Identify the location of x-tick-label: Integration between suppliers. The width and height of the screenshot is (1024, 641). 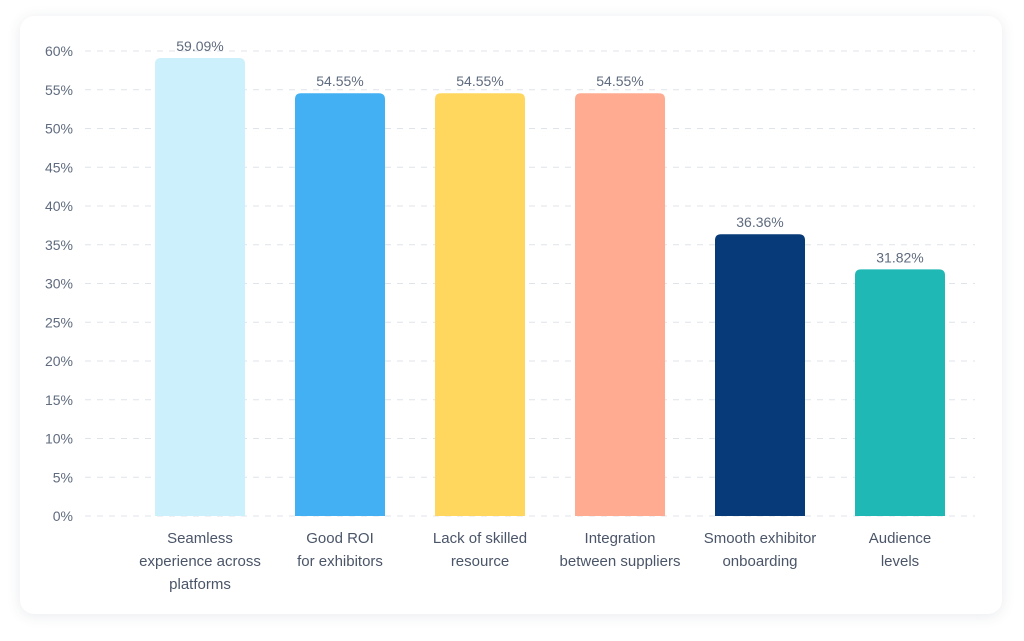
(620, 550).